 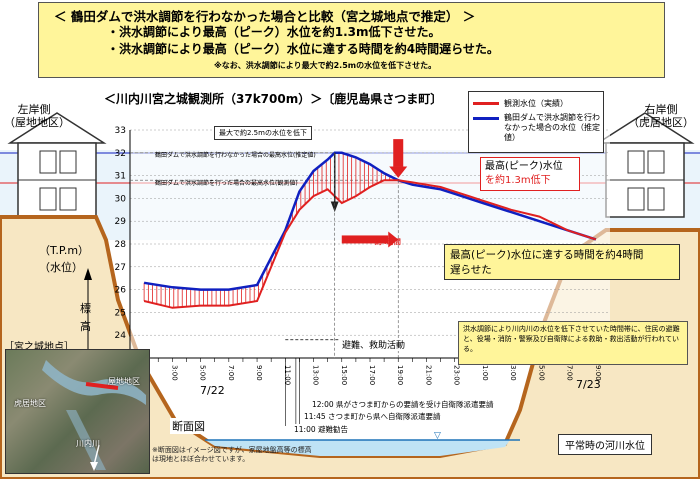 I want to click on legend-estimated: 鶴田ダムで洪水調節を行わなかった場合の水位（推定値）, so click(x=552, y=127).